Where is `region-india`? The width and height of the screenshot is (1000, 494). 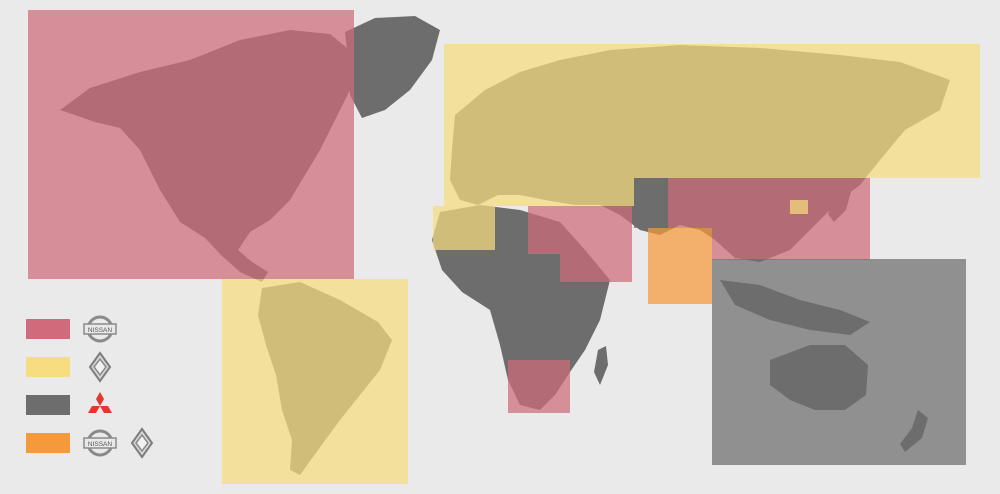
region-india is located at coordinates (680, 266).